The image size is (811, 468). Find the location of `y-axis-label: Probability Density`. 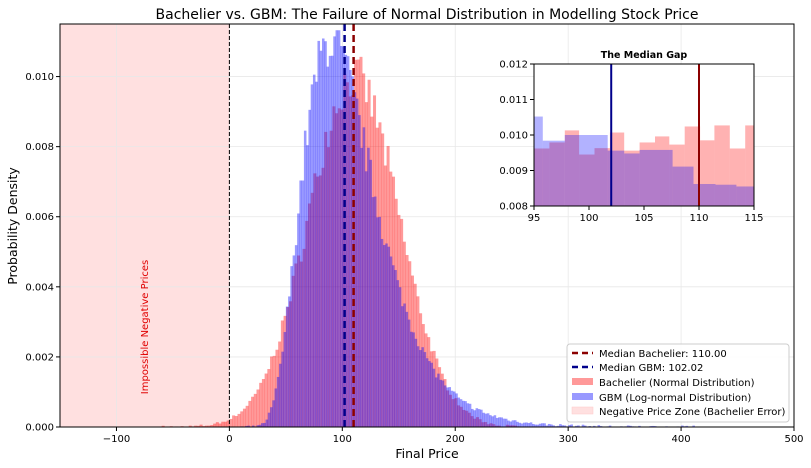

y-axis-label: Probability Density is located at coordinates (12, 226).